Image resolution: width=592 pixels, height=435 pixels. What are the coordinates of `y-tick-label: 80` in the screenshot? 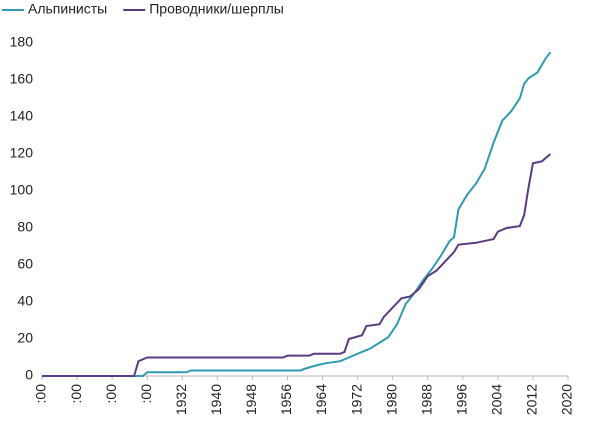 It's located at (25, 227).